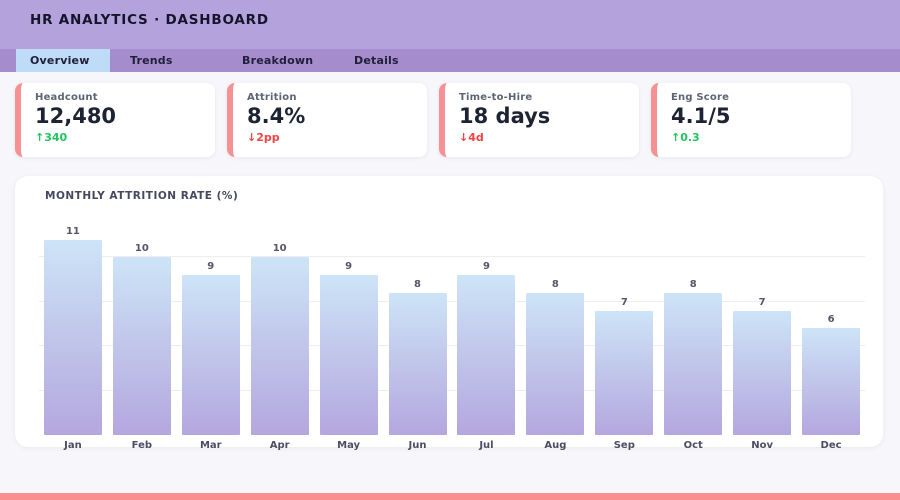 This screenshot has height=500, width=900. What do you see at coordinates (76, 116) in the screenshot?
I see `kpi-value: 12,480` at bounding box center [76, 116].